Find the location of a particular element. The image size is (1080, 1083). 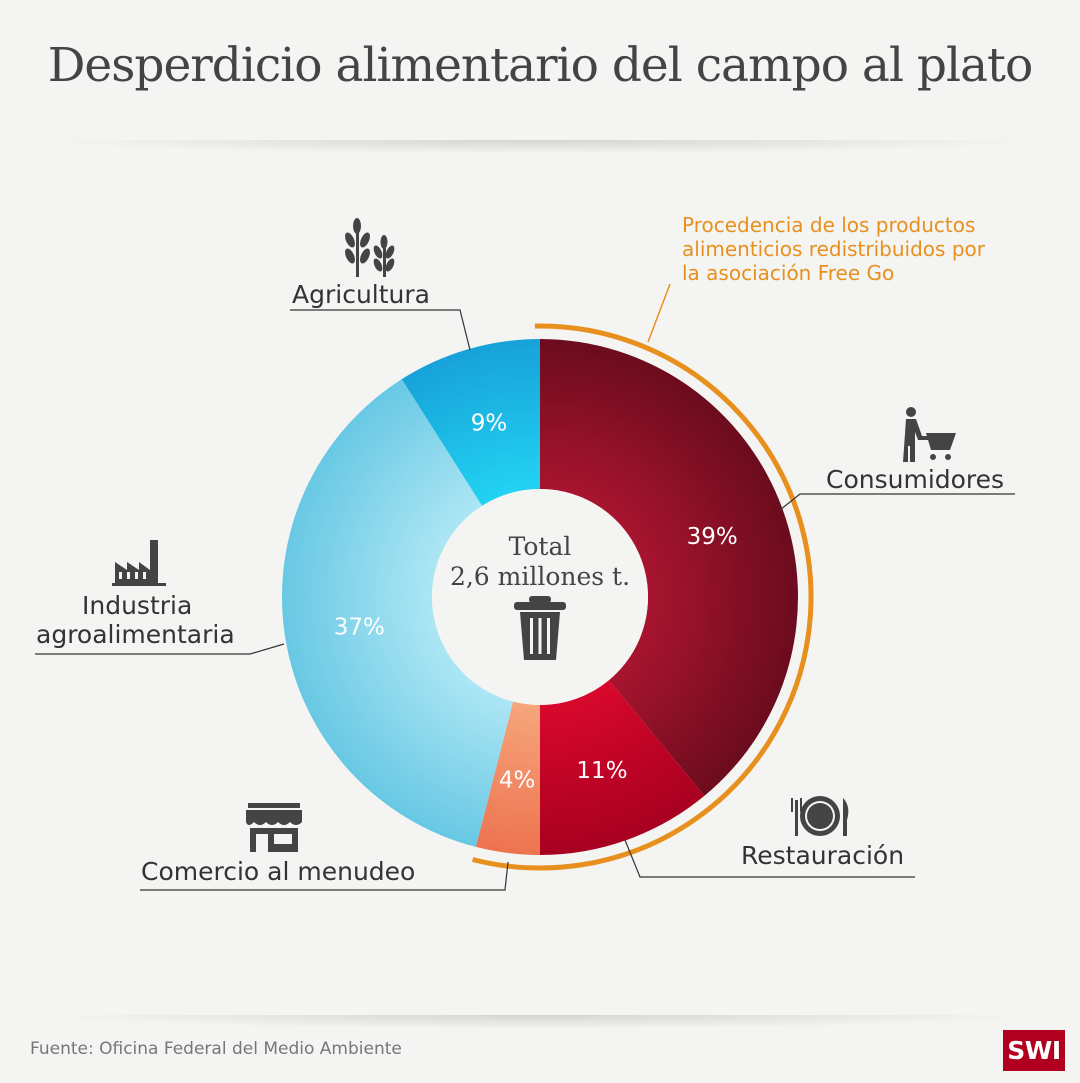

wheat-icon is located at coordinates (370, 247).